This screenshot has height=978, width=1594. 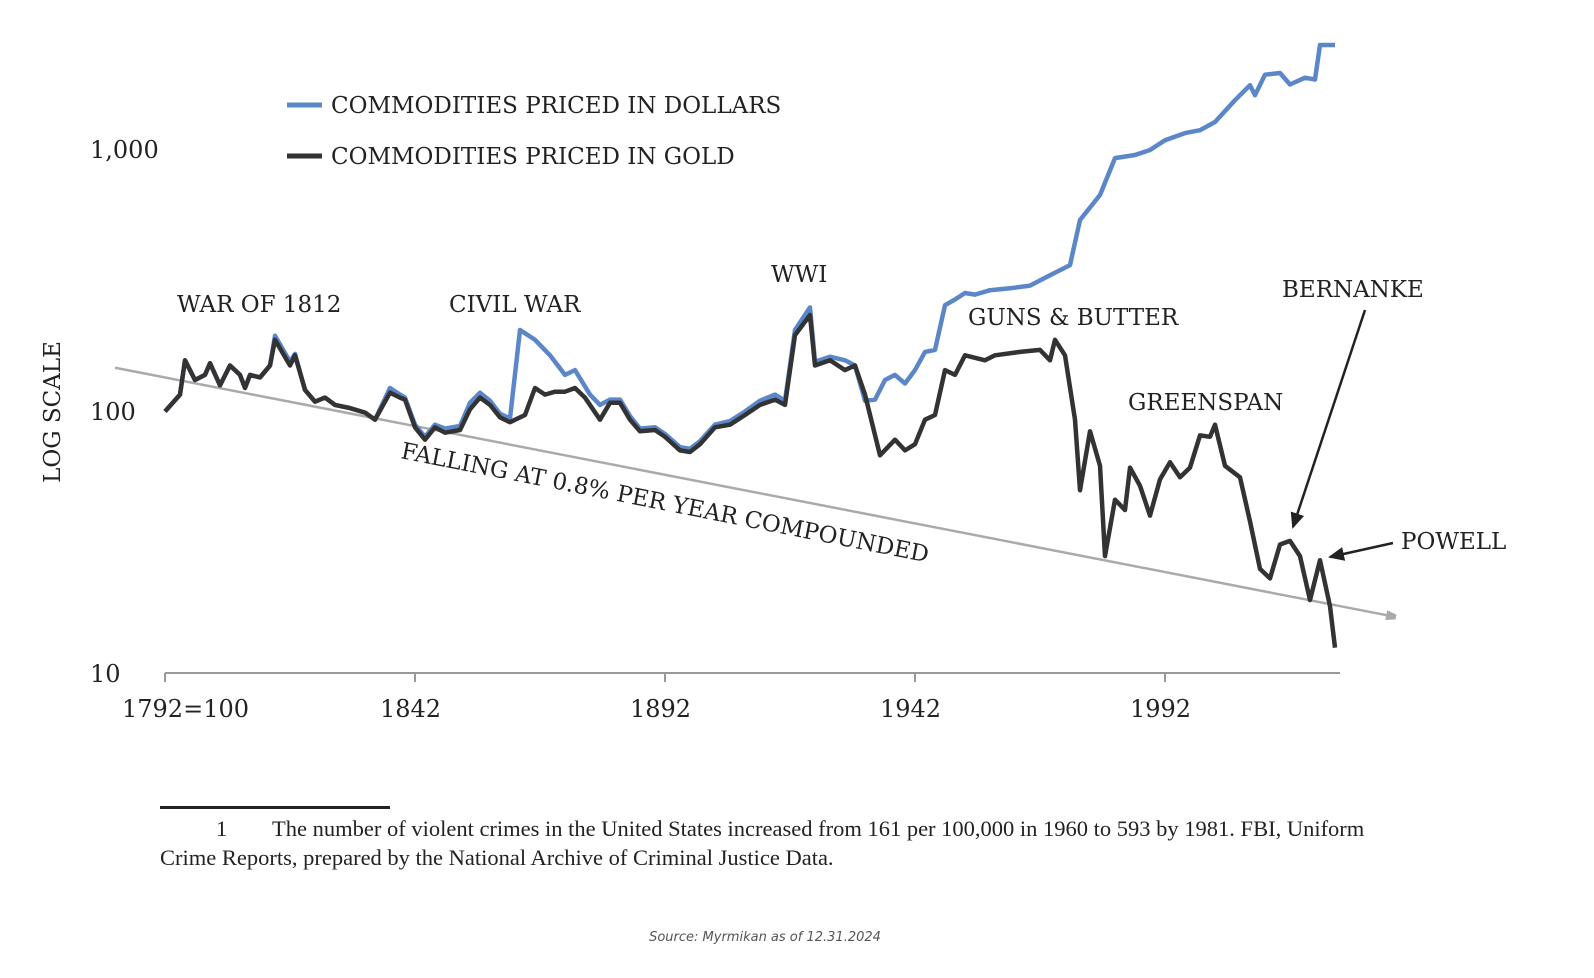 What do you see at coordinates (259, 305) in the screenshot?
I see `annotation-war-of-1812: WAR OF 1812` at bounding box center [259, 305].